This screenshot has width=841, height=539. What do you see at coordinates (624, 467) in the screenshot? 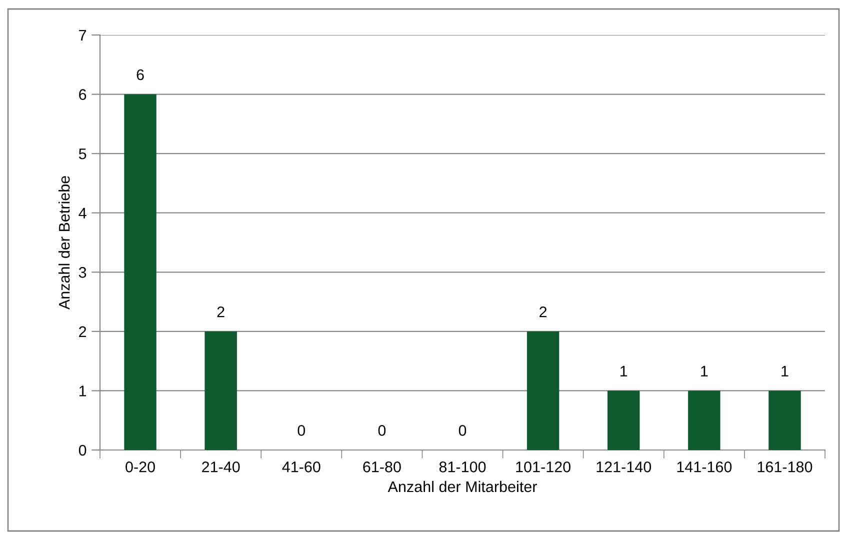
I see `x-tick-label: 121-140` at bounding box center [624, 467].